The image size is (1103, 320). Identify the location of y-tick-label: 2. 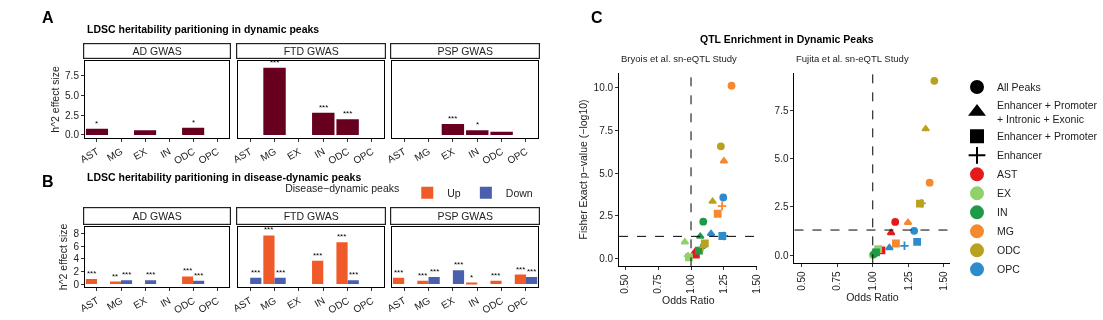
(76, 271).